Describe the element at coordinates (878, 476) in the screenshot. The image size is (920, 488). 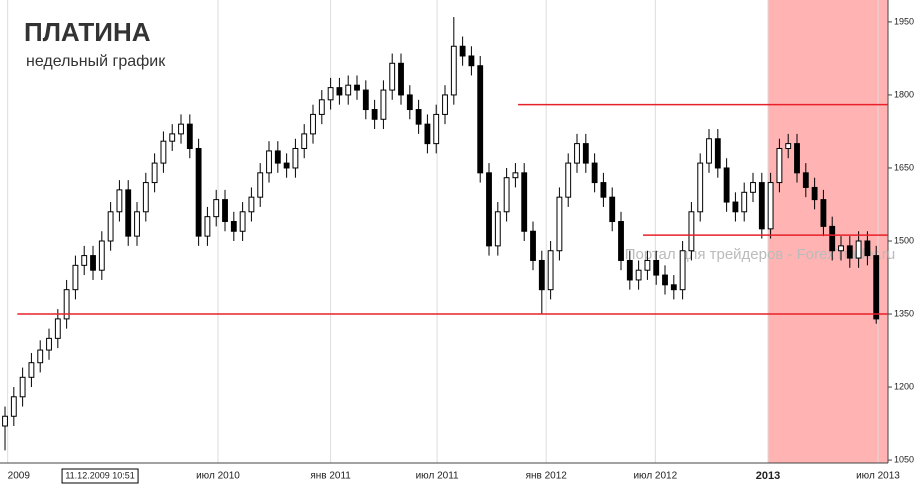
I see `x-tick-label: июл 2013` at that location.